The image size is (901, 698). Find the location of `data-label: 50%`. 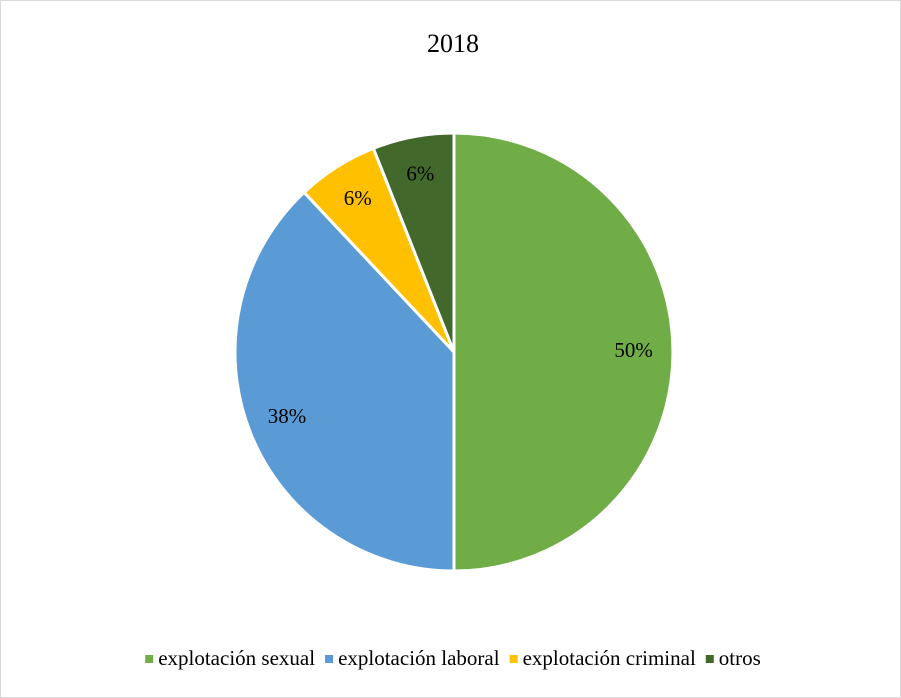

data-label: 50% is located at coordinates (633, 350).